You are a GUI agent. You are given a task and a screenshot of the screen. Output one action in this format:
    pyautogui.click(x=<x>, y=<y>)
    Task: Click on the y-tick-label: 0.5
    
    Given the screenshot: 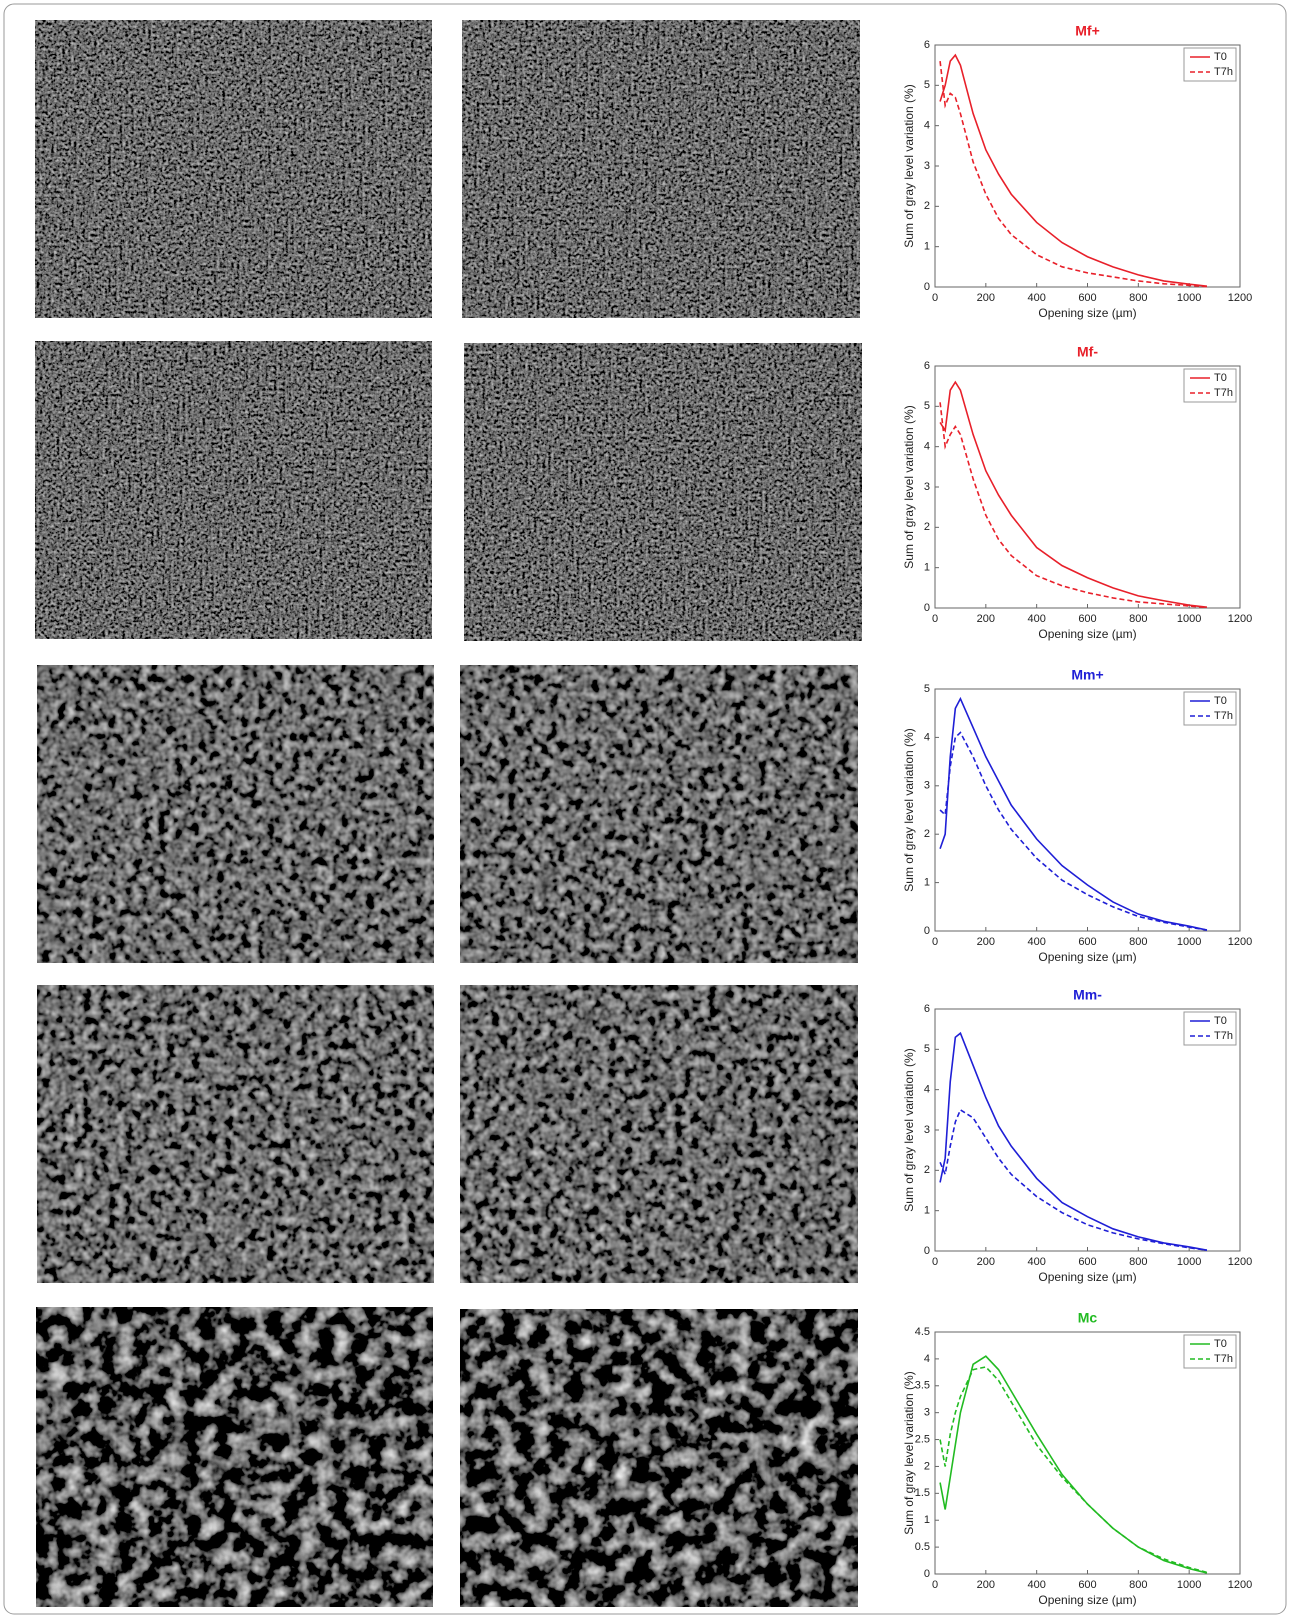 What is the action you would take?
    pyautogui.click(x=922, y=1547)
    